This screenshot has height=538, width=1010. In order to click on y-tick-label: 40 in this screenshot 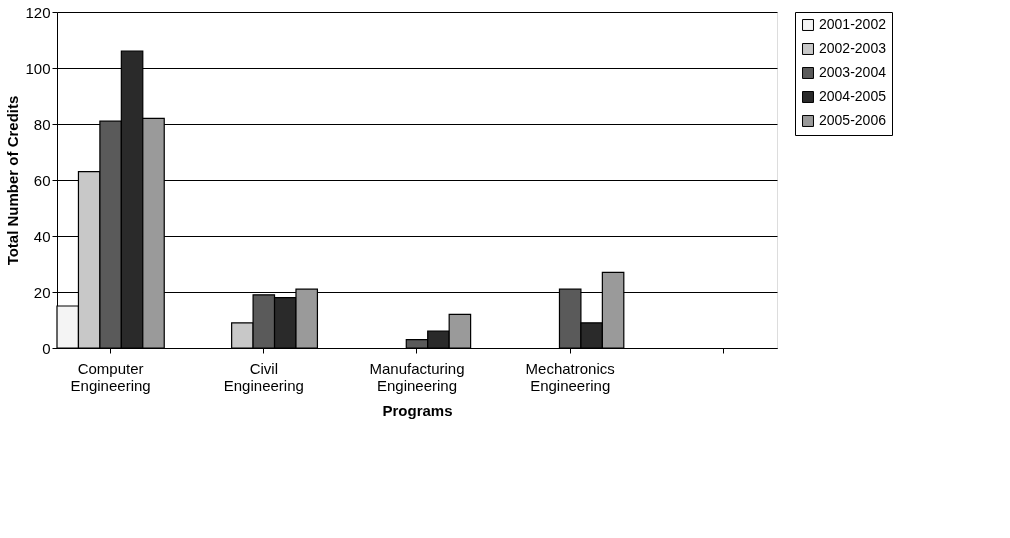, I will do `click(42, 236)`.